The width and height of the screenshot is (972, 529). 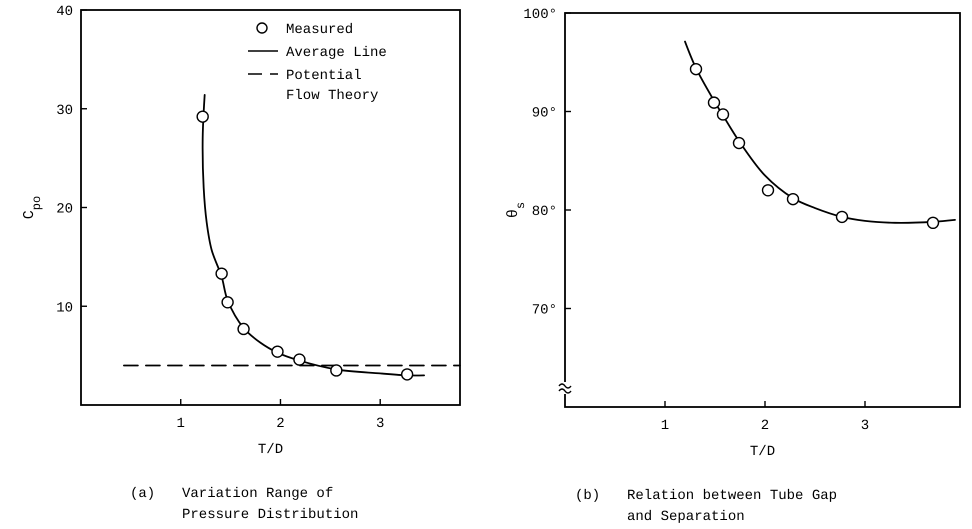 What do you see at coordinates (332, 86) in the screenshot?
I see `legend-label: Potential Flow Theory` at bounding box center [332, 86].